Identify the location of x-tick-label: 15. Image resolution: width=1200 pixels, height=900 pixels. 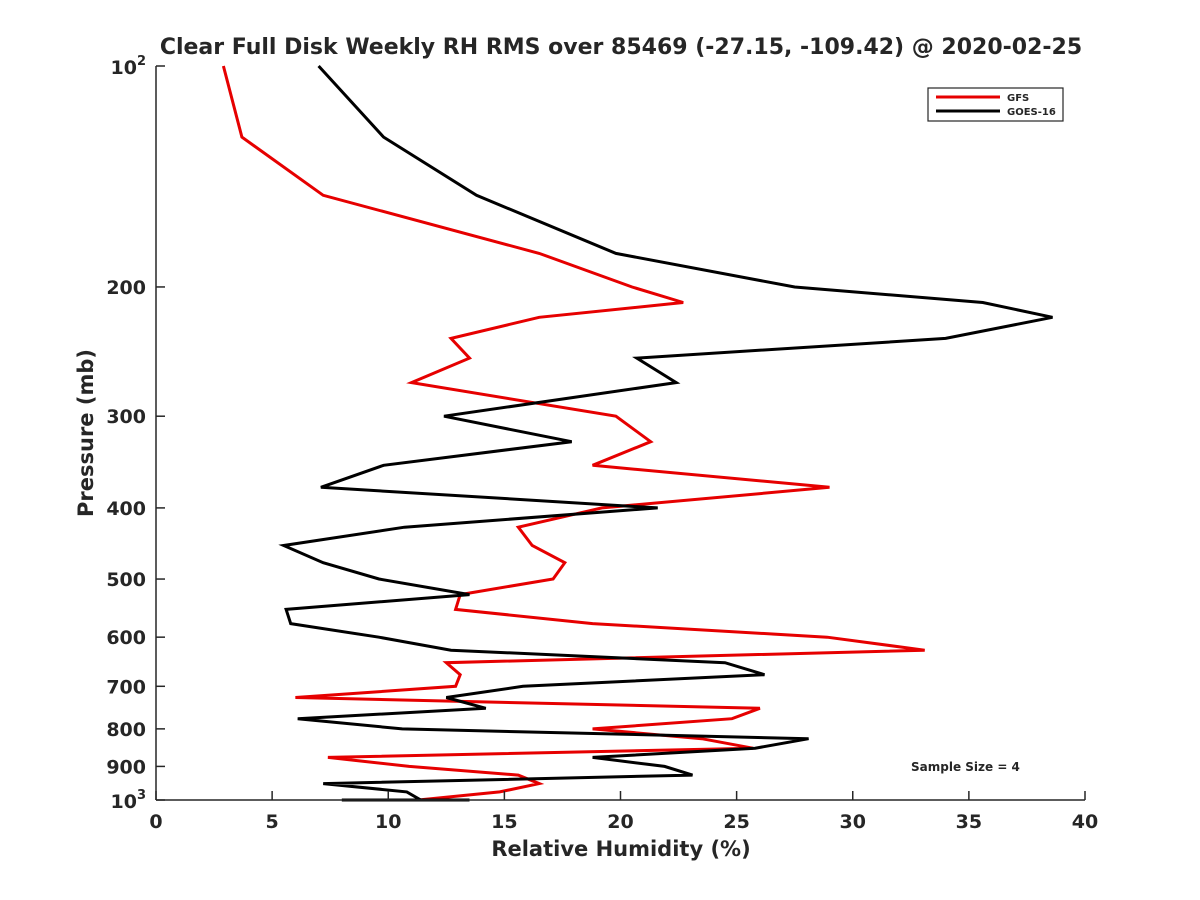
(504, 822).